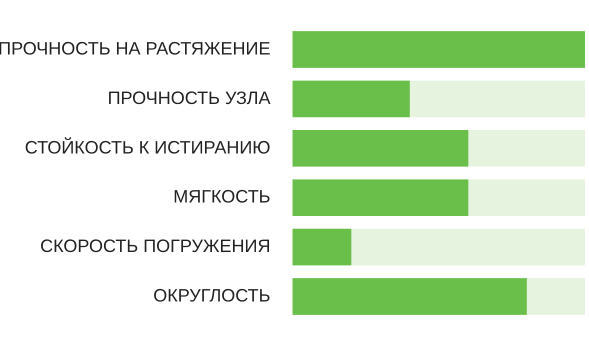 The height and width of the screenshot is (346, 589). I want to click on y-tick-label: ПРОЧНОСТЬ НА РАСТЯЖЕНИЕ, so click(135, 48).